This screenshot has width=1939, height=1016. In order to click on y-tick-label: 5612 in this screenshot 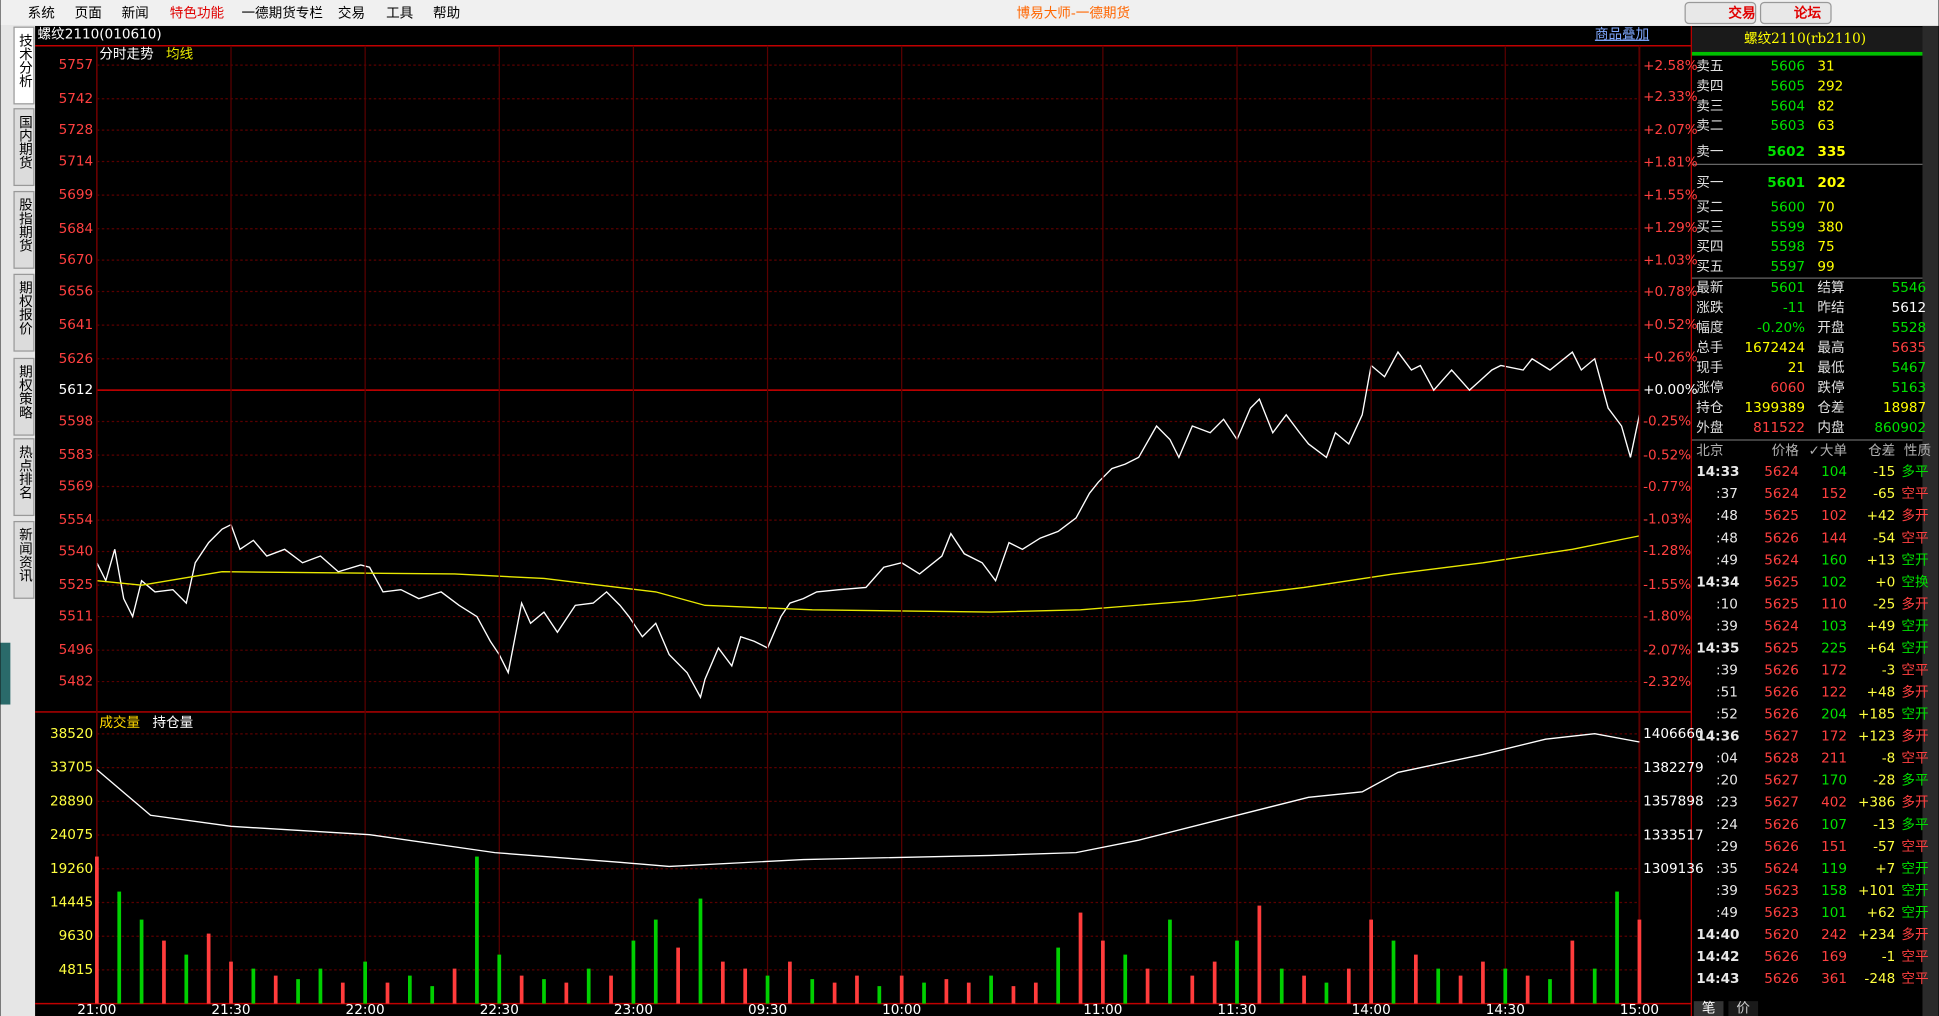, I will do `click(76, 390)`.